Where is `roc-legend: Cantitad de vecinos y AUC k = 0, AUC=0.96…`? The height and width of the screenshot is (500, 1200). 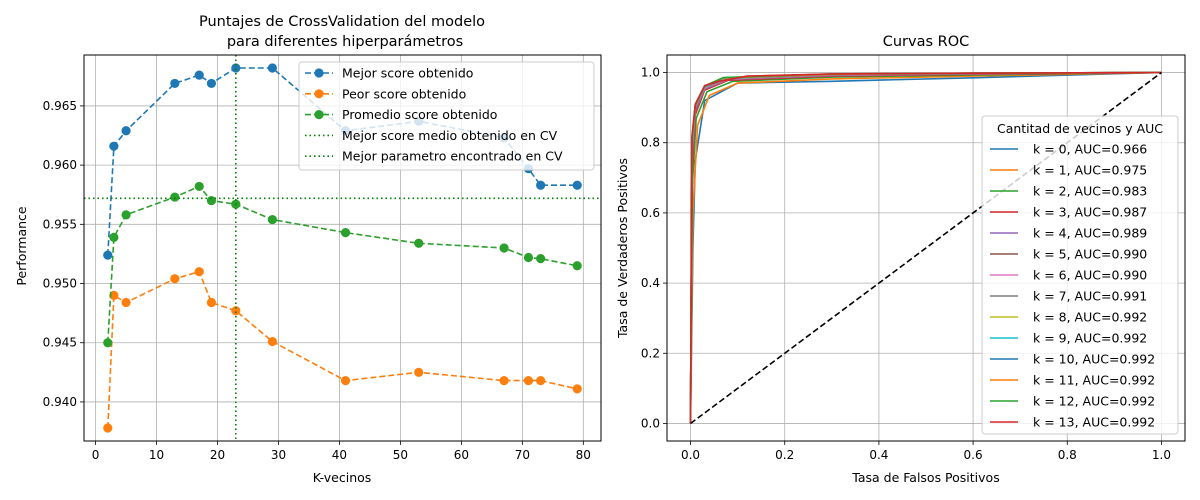 roc-legend: Cantitad de vecinos y AUC k = 0, AUC=0.96… is located at coordinates (1080, 275).